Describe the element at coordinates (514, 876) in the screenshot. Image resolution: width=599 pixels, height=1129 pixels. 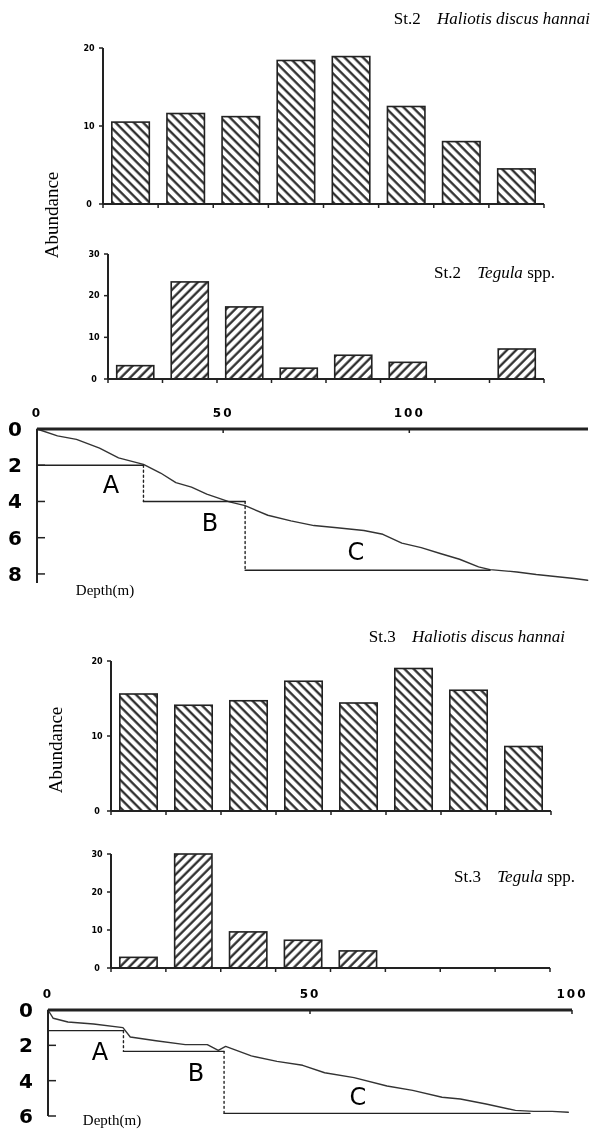
I see `text: St.3 Tegula spp.` at that location.